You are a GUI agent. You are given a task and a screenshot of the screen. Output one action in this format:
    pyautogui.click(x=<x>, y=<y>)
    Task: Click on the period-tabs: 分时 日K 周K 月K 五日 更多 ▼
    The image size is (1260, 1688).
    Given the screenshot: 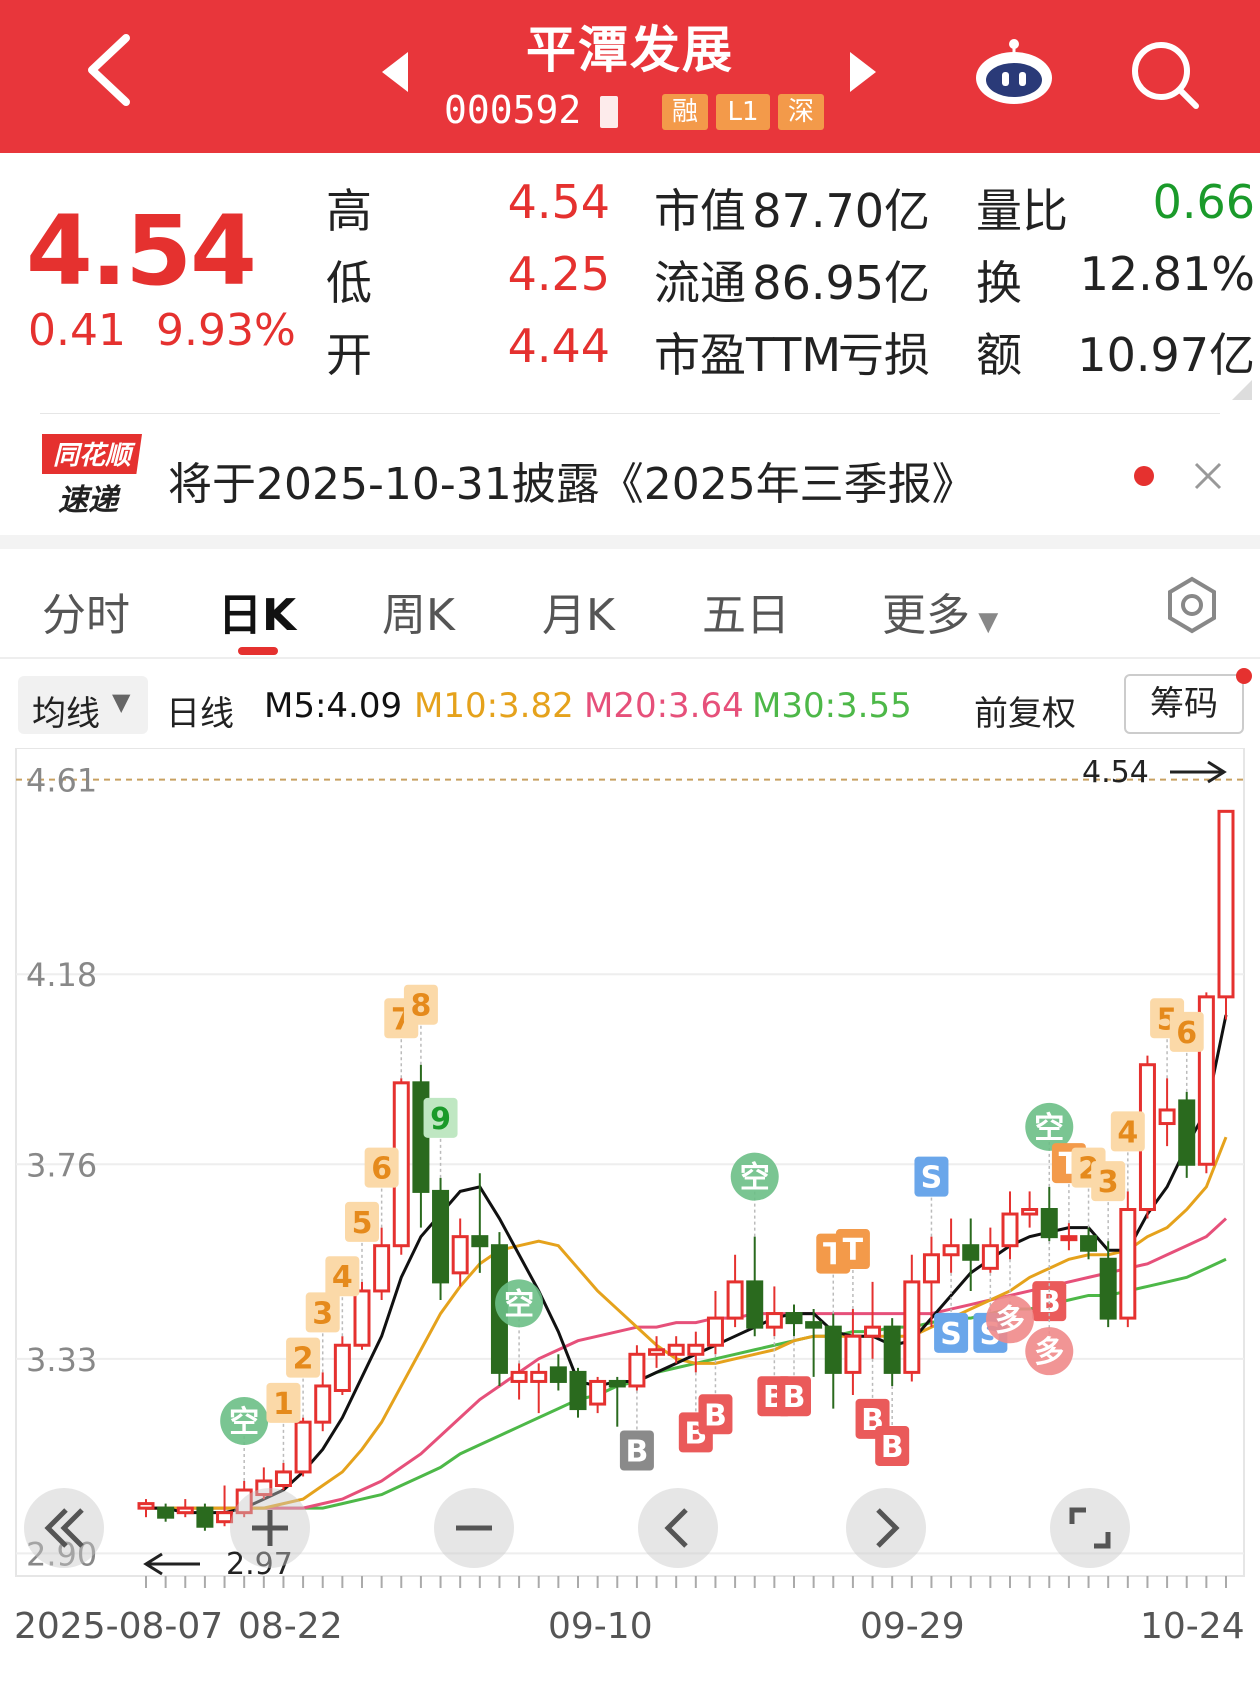 What is the action you would take?
    pyautogui.click(x=630, y=604)
    